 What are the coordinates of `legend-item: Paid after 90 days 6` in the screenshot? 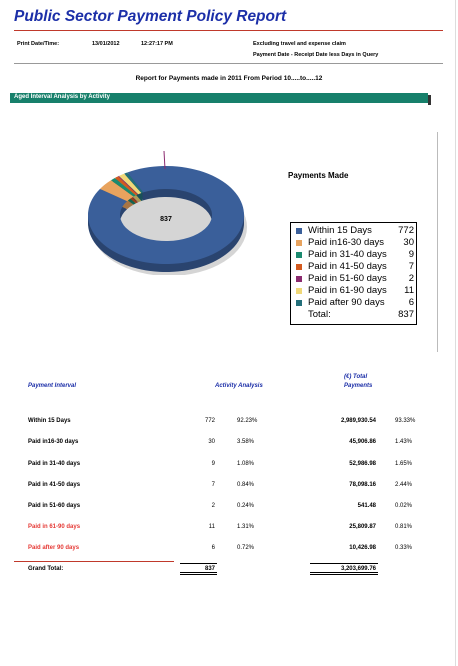 It's located at (355, 303).